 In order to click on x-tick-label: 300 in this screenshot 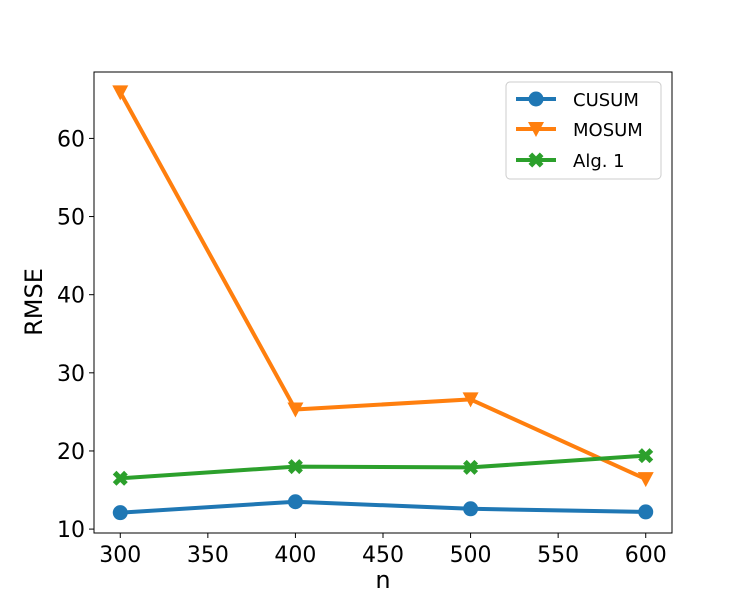, I will do `click(120, 555)`.